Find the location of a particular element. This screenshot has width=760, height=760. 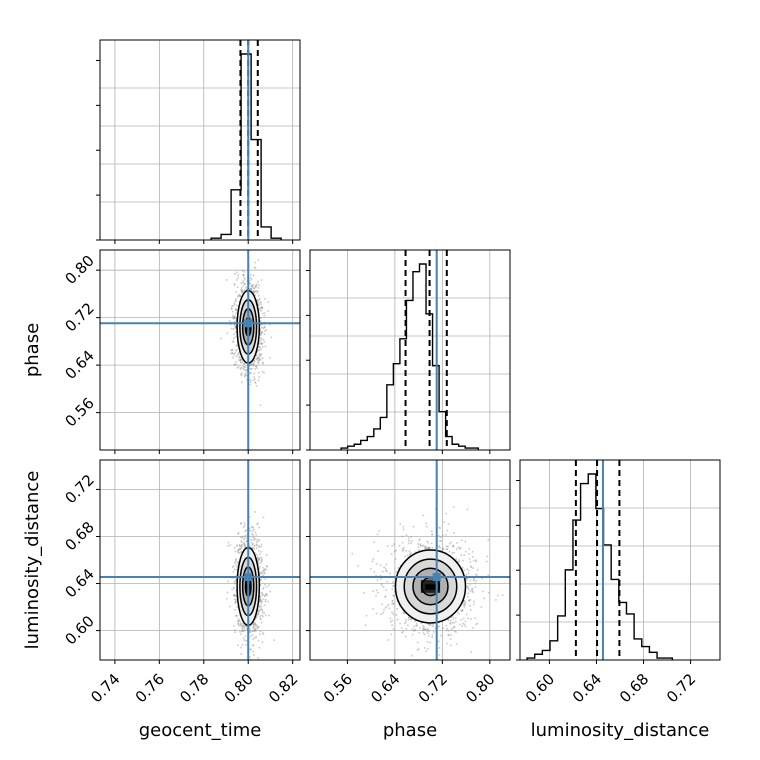

hist-panel-phase is located at coordinates (408, 351).